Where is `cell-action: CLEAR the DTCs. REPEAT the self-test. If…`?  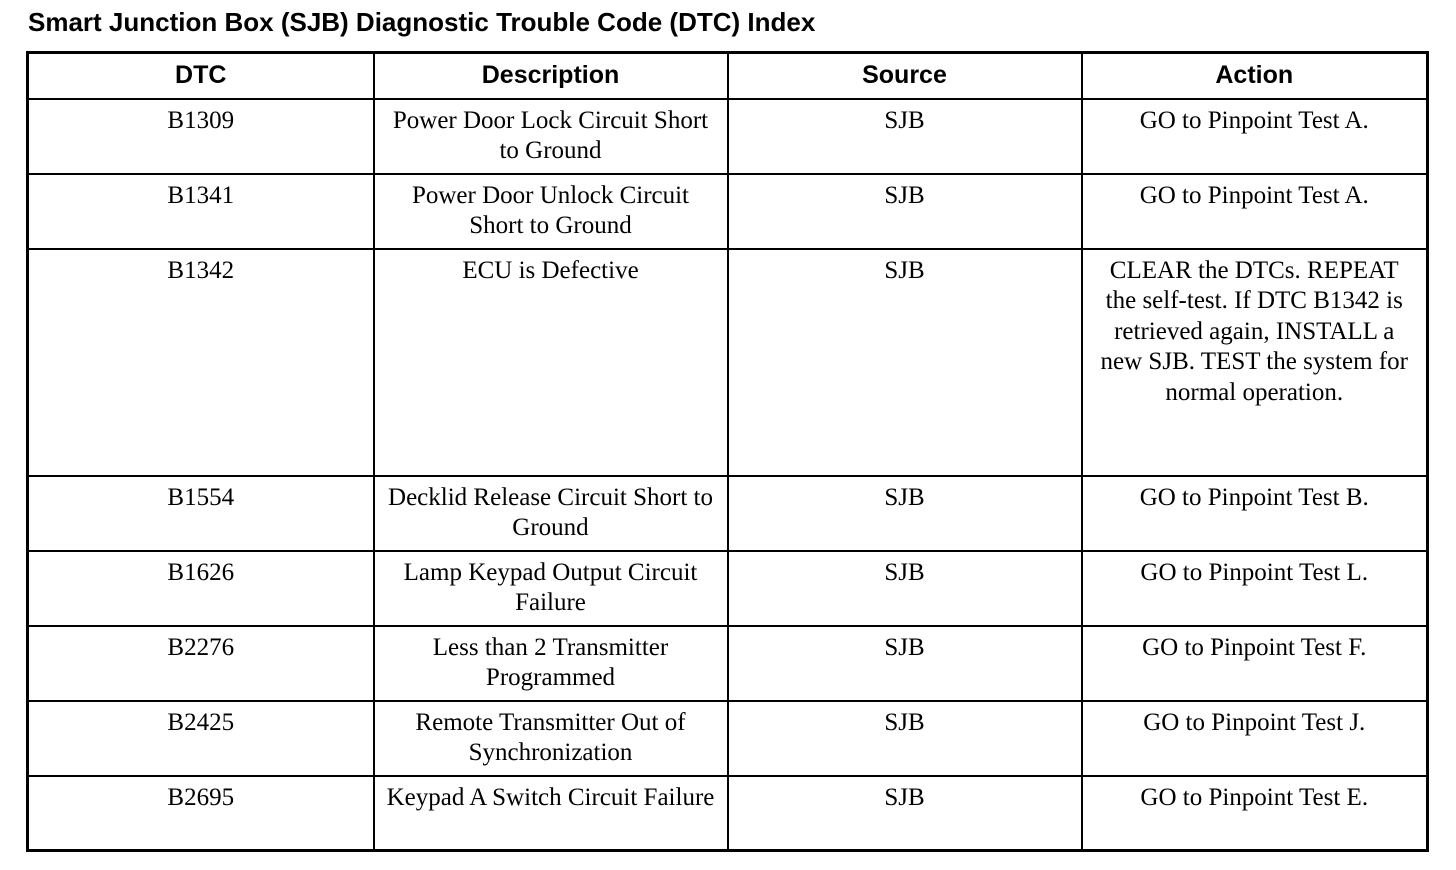 cell-action: CLEAR the DTCs. REPEAT the self-test. If… is located at coordinates (1254, 362).